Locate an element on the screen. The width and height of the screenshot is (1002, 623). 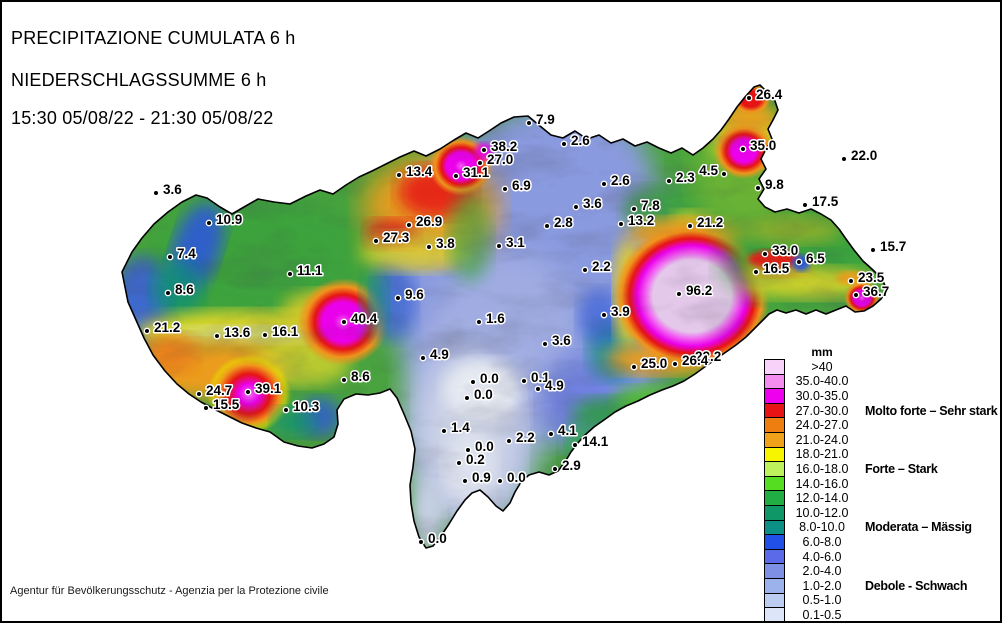
legend-range: 1.0-2.0 is located at coordinates (822, 585).